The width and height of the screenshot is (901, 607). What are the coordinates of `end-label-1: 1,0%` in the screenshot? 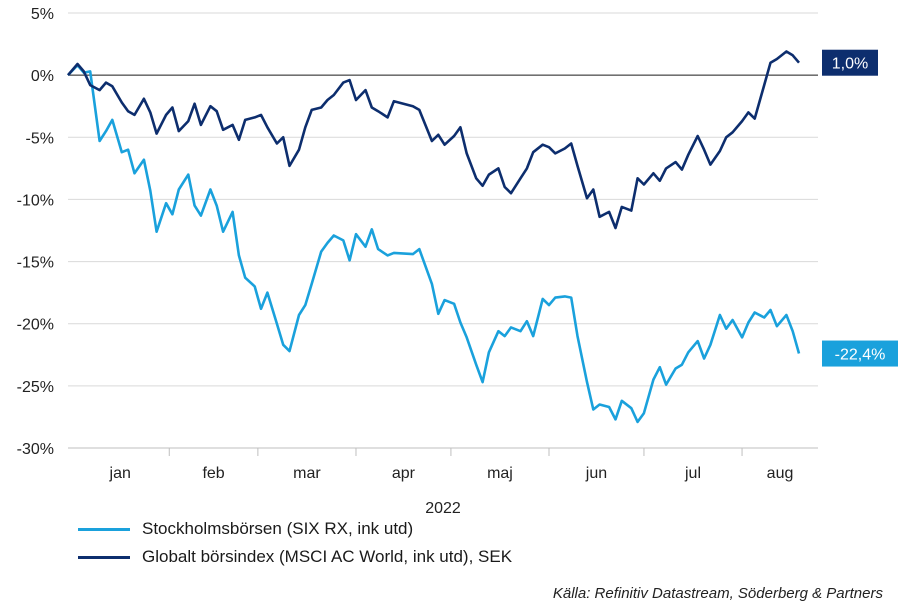 It's located at (850, 64).